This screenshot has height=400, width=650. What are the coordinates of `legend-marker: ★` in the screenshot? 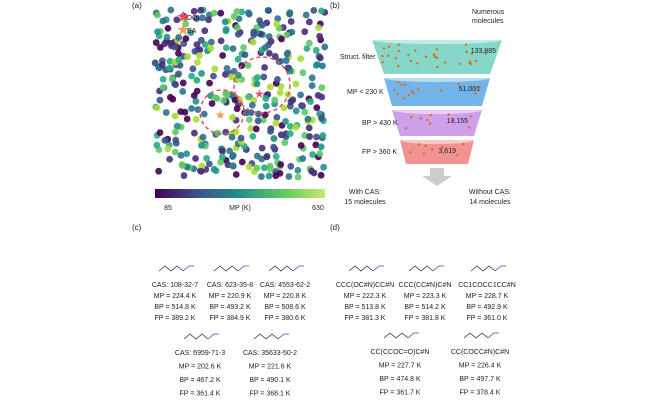 It's located at (183, 17).